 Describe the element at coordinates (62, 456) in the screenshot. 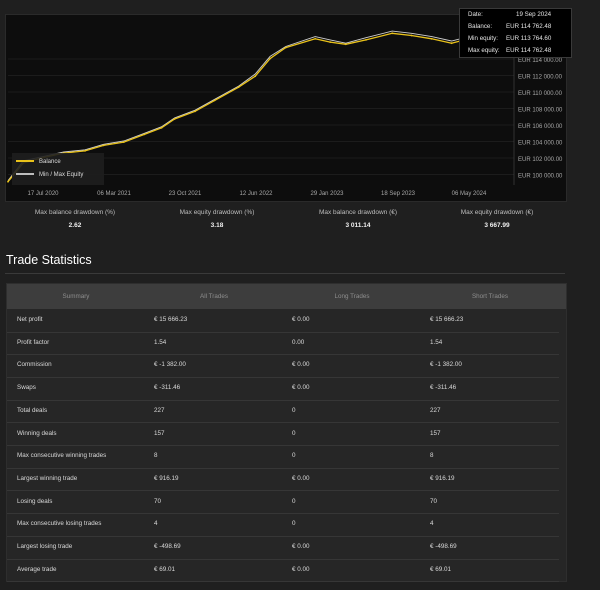

I see `cell-summary: Max consecutive winning trades` at that location.